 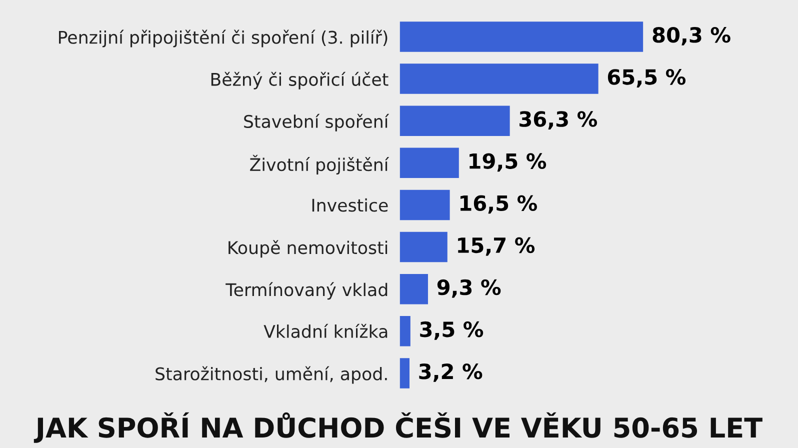 What do you see at coordinates (499, 204) in the screenshot?
I see `data-label: 16,5 %` at bounding box center [499, 204].